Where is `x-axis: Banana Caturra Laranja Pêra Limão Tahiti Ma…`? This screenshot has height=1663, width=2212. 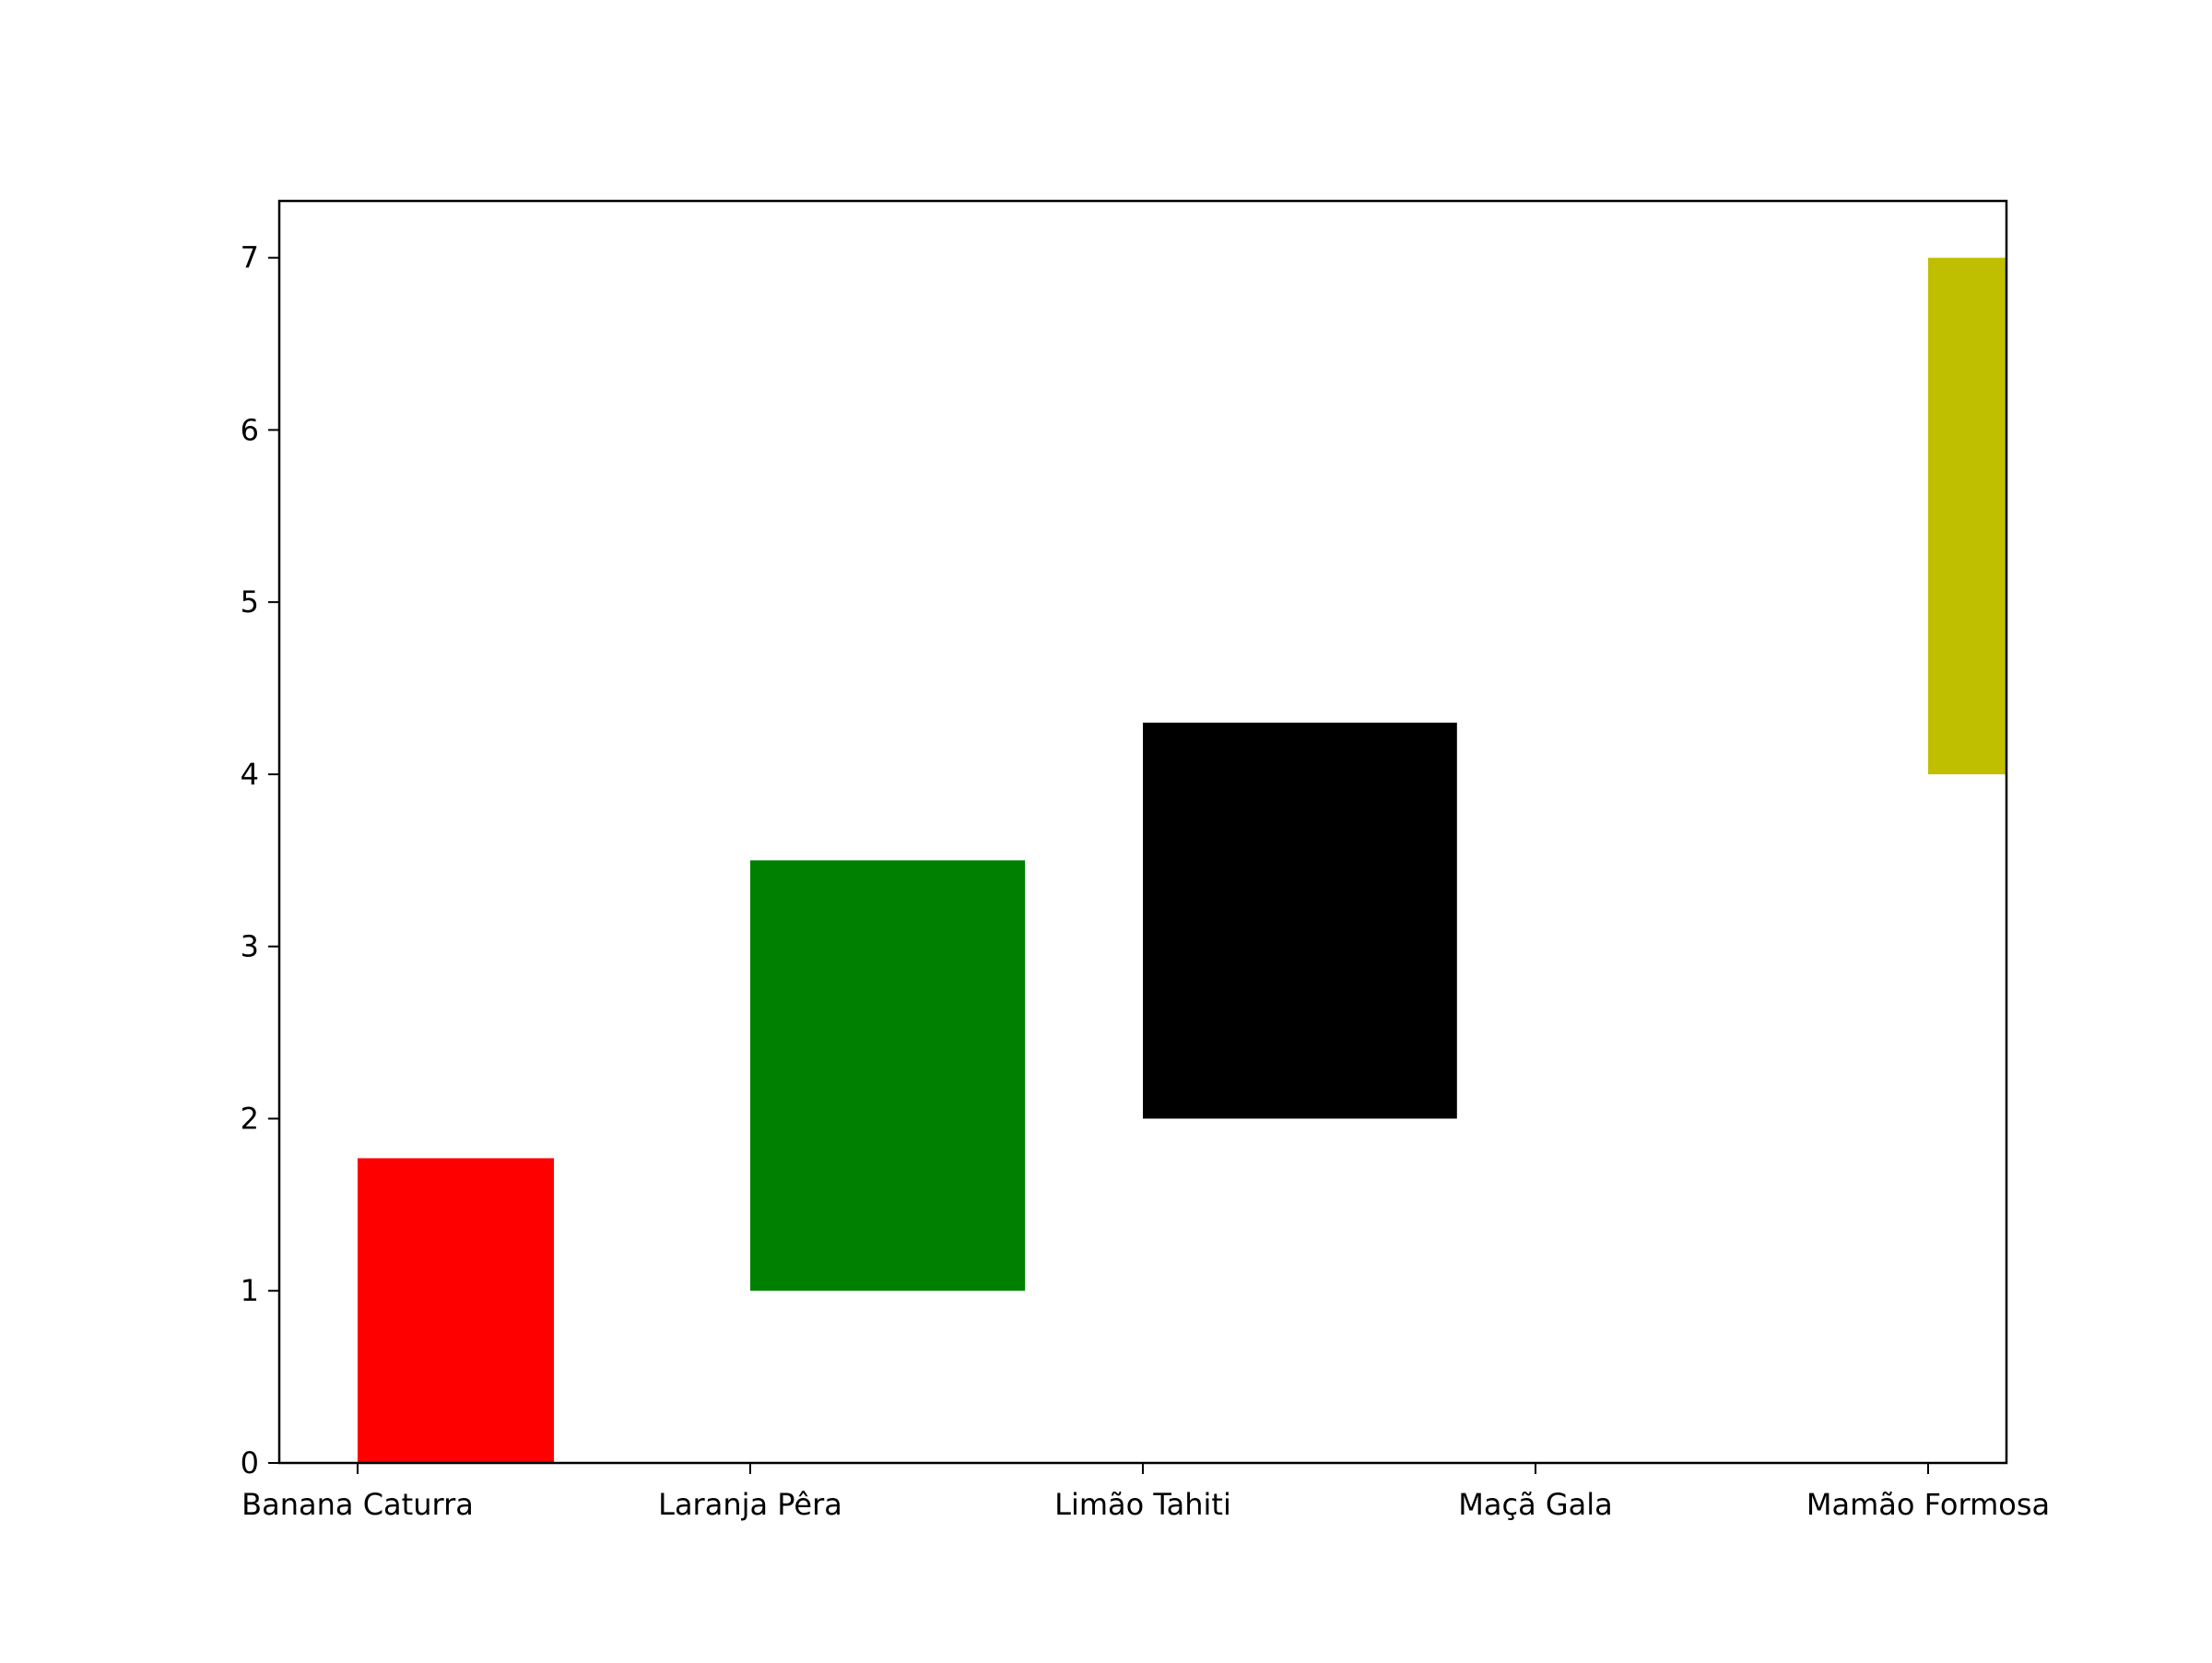
x-axis: Banana Caturra Laranja Pêra Limão Tahiti Ma… is located at coordinates (1145, 1492).